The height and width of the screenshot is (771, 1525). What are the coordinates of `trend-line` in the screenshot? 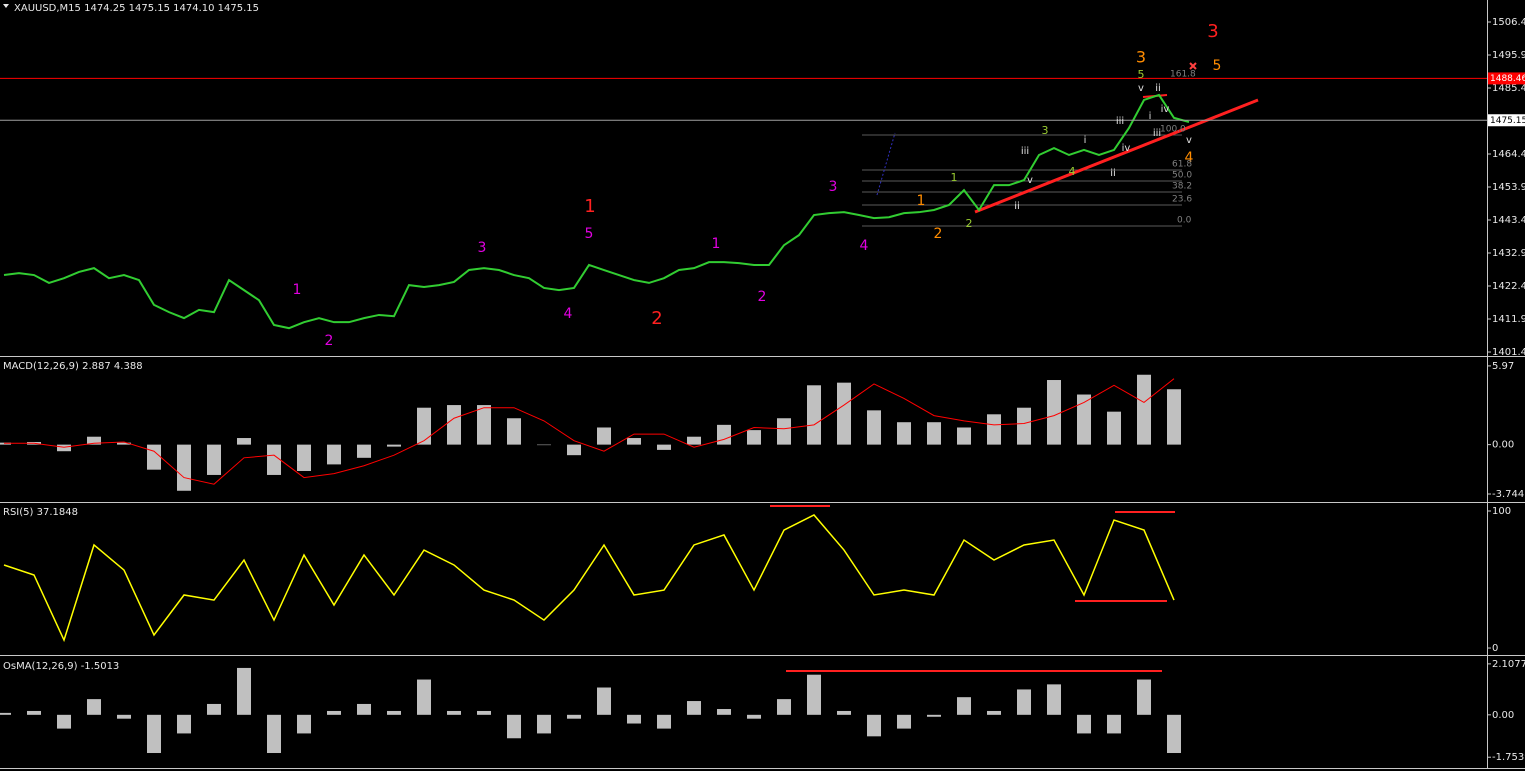 It's located at (1116, 156).